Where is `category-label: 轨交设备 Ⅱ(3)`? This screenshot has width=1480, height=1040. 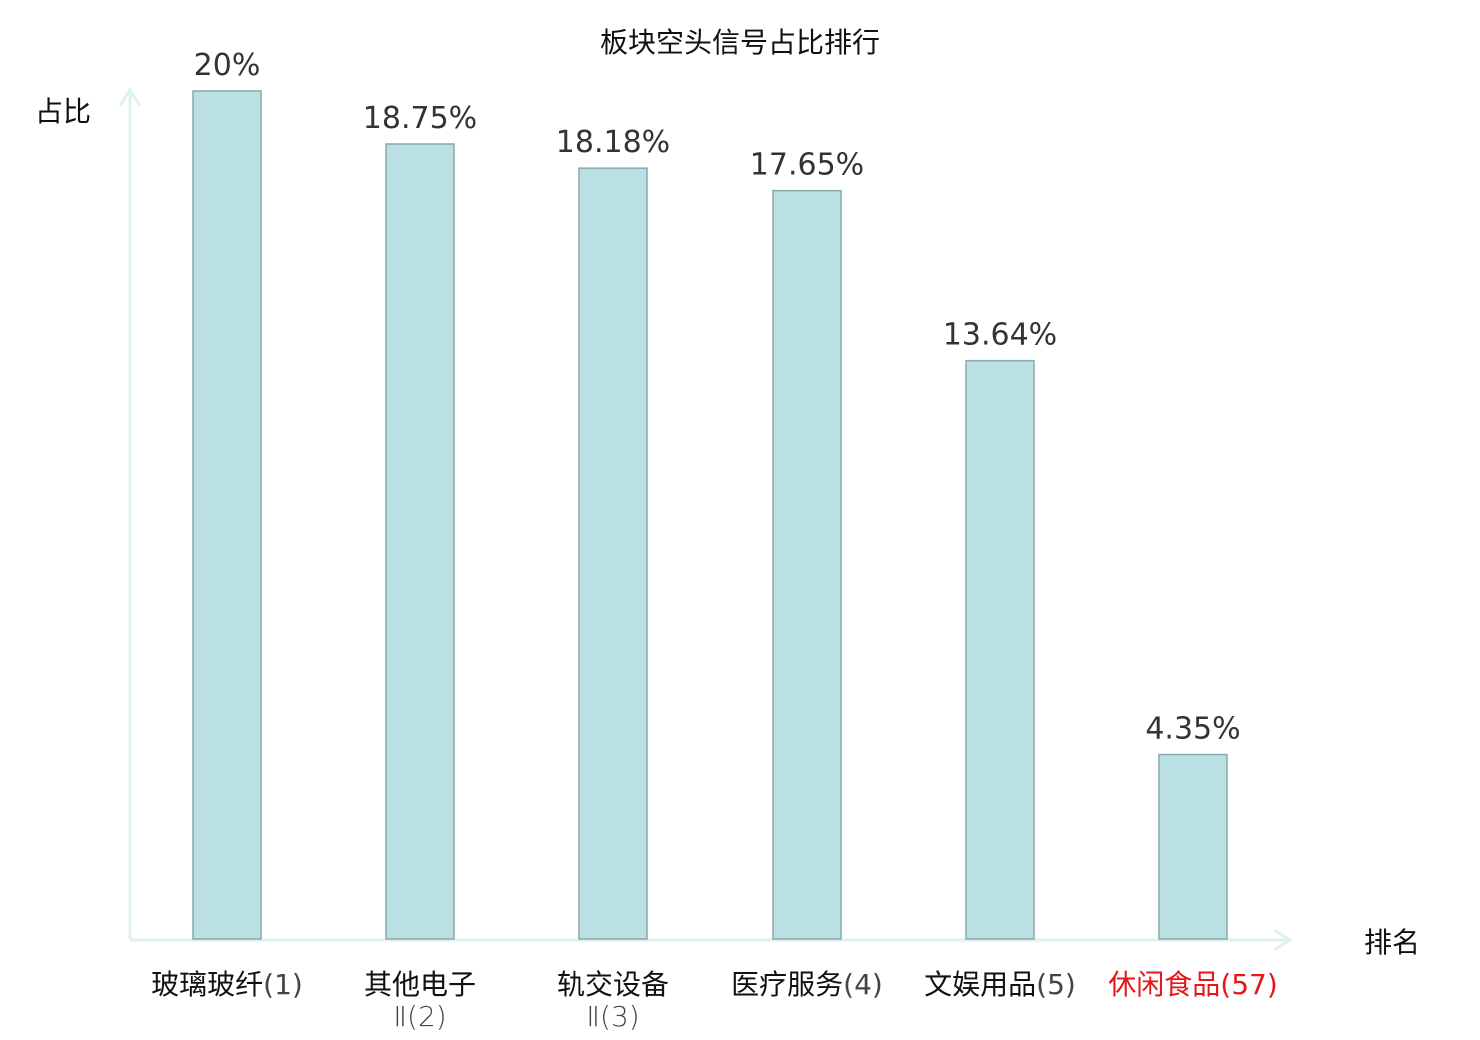
category-label: 轨交设备 Ⅱ(3) is located at coordinates (613, 1000).